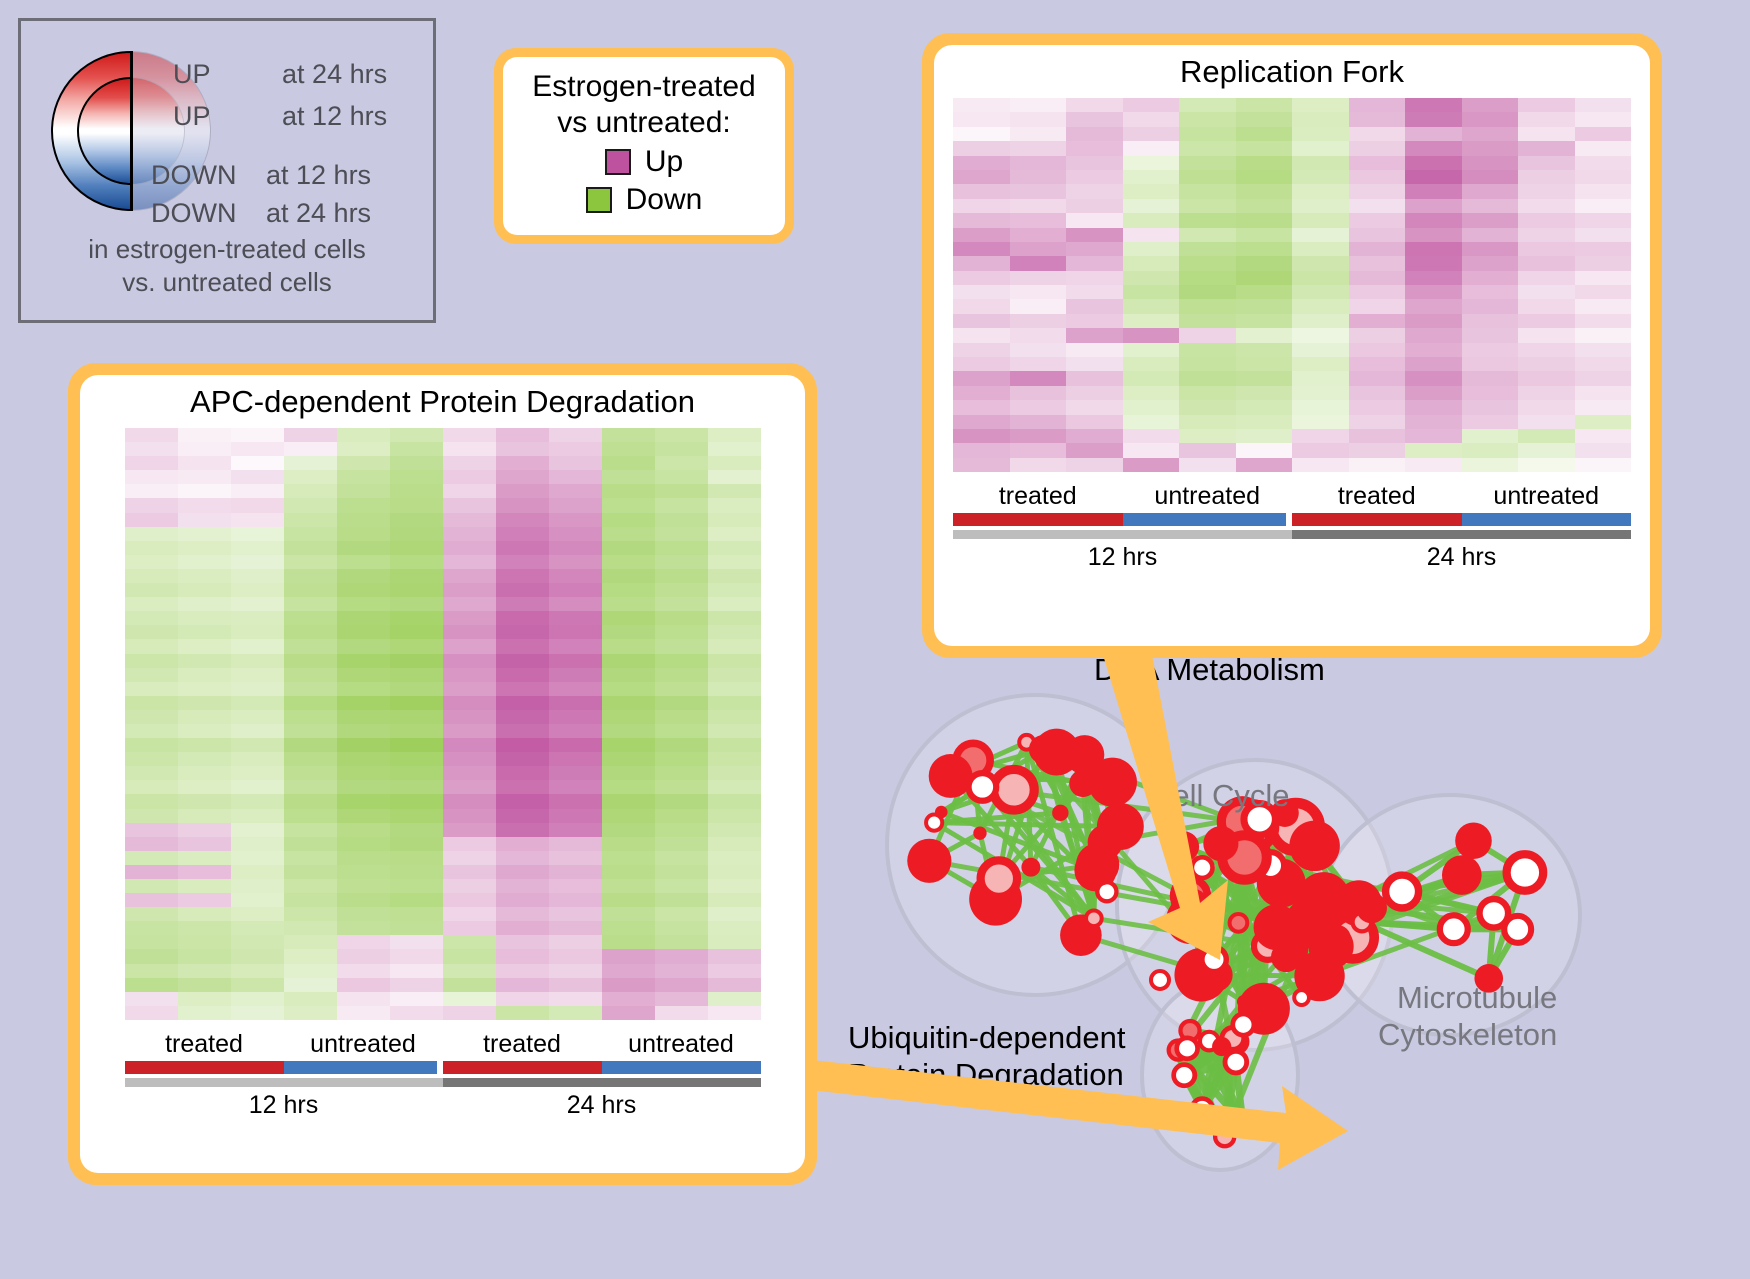 The width and height of the screenshot is (1750, 1279). Describe the element at coordinates (192, 74) in the screenshot. I see `colorwheel-direction-0: UP` at that location.